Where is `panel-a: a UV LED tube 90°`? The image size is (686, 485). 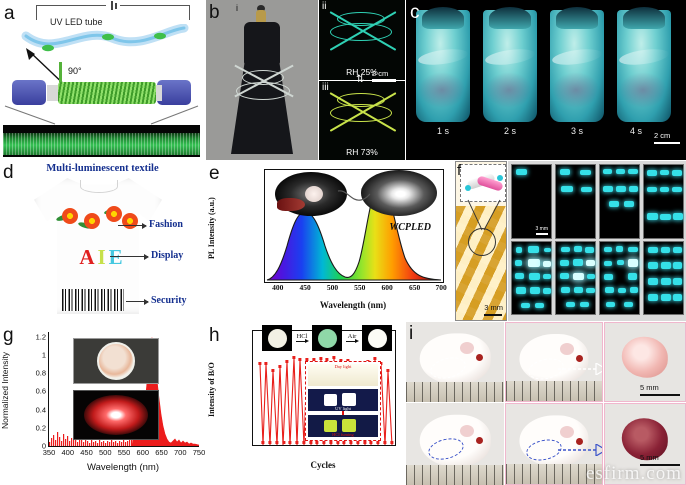 panel-a: a UV LED tube 90° is located at coordinates (102, 80).